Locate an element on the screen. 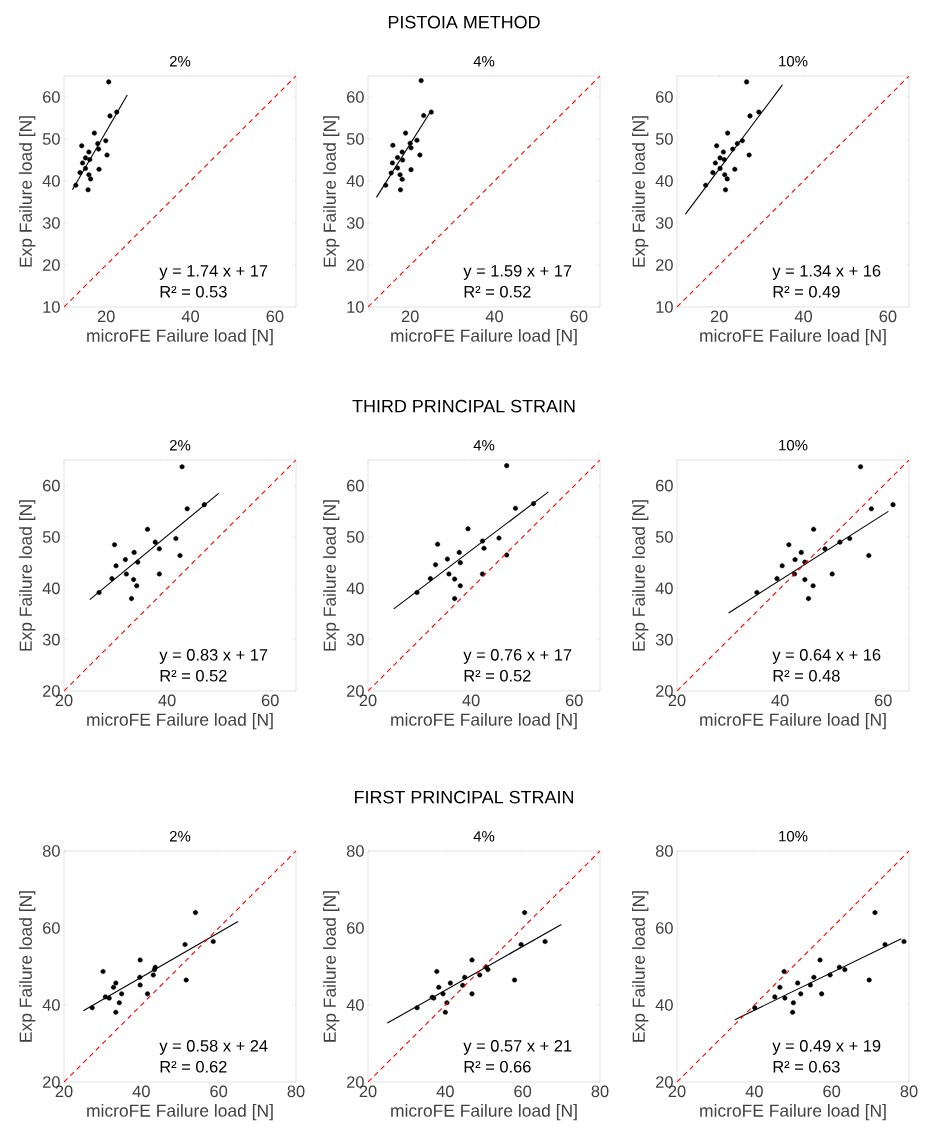  annotation: y = 0.83 x + 17 is located at coordinates (213, 656).